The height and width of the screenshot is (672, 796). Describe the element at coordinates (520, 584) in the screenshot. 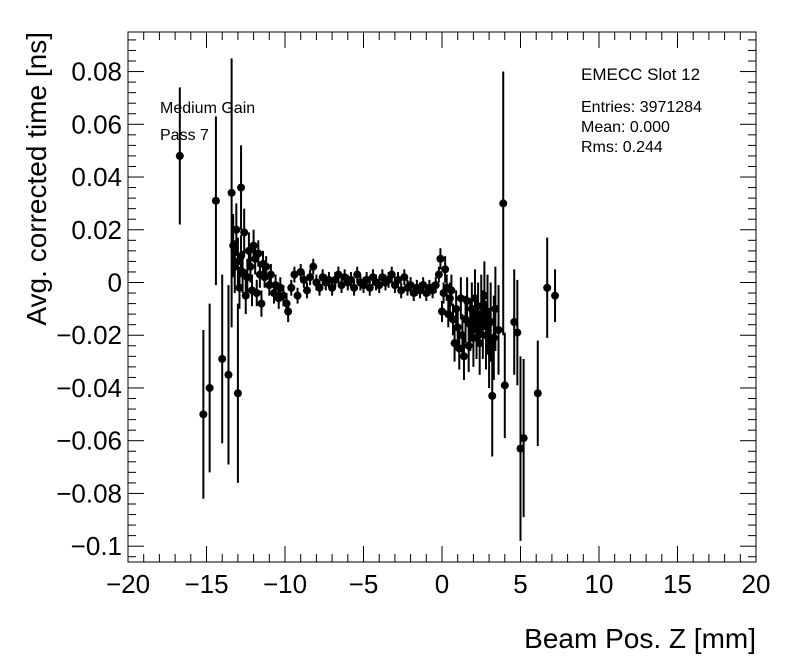

I see `x-tick-label: 5` at that location.